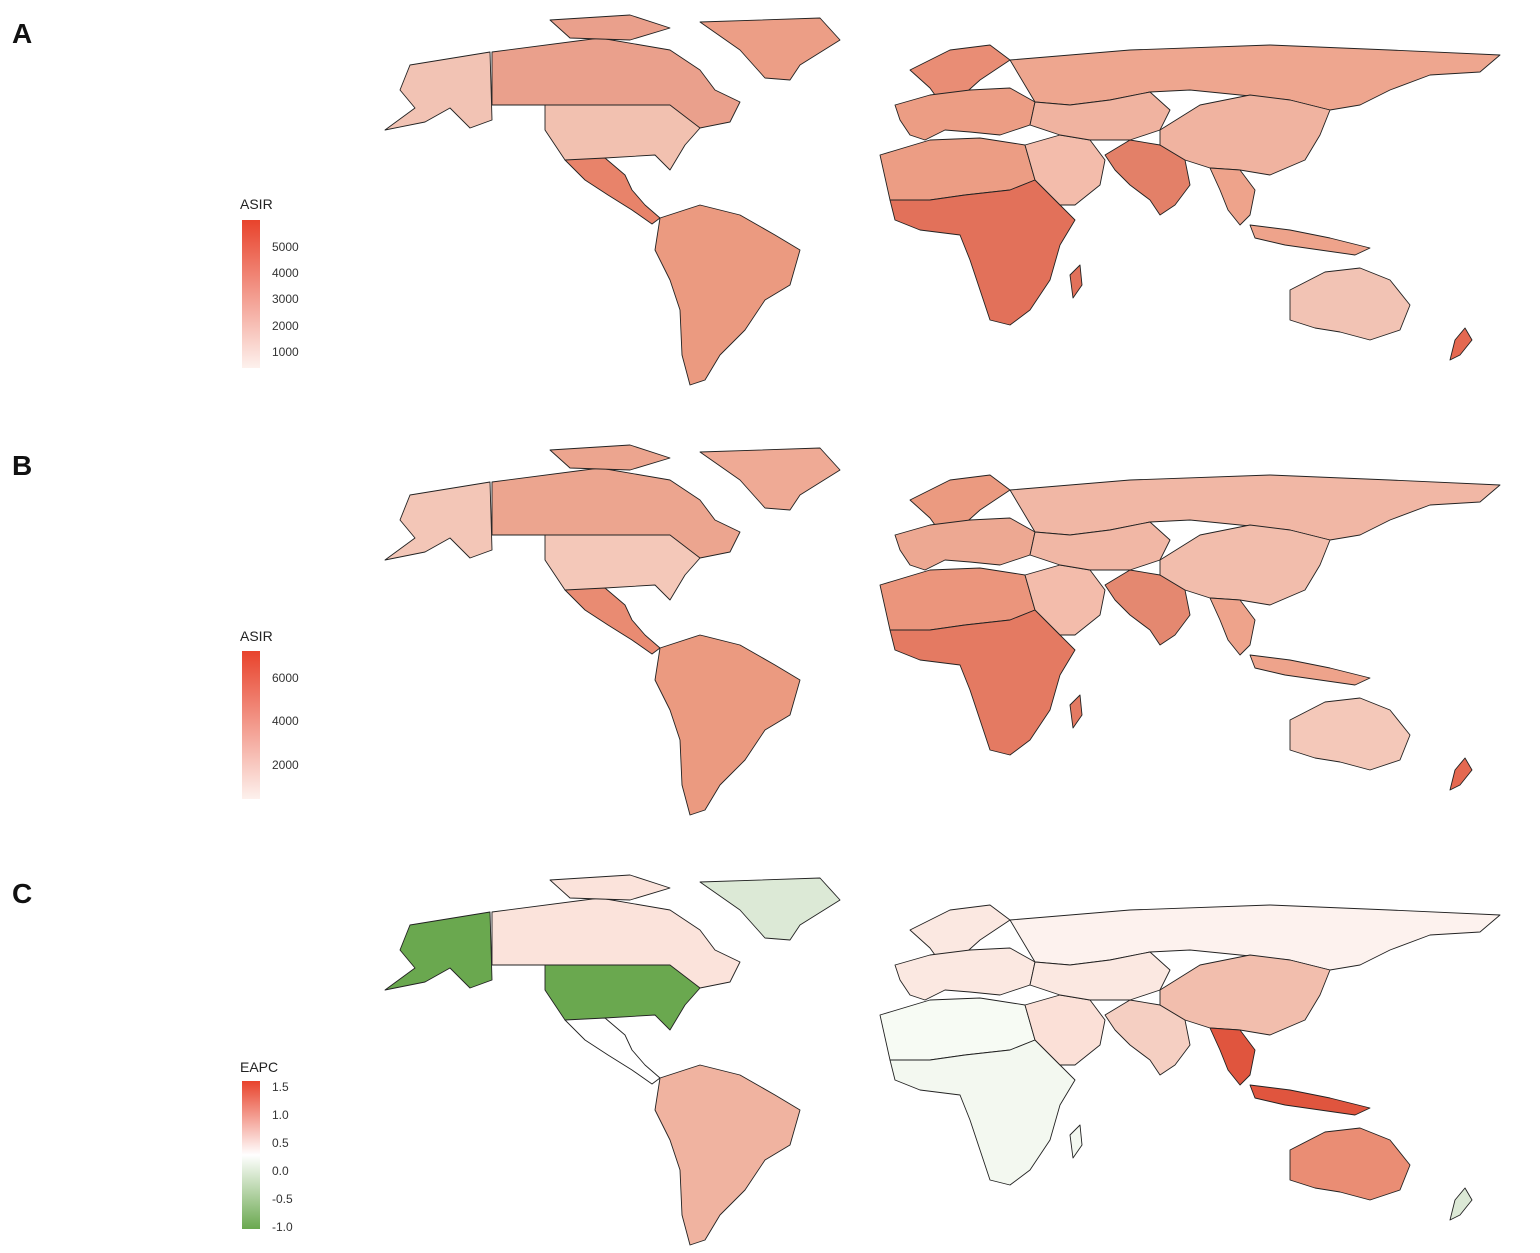 The image size is (1540, 1253). Describe the element at coordinates (251, 1155) in the screenshot. I see `legend-colorbar-c` at that location.